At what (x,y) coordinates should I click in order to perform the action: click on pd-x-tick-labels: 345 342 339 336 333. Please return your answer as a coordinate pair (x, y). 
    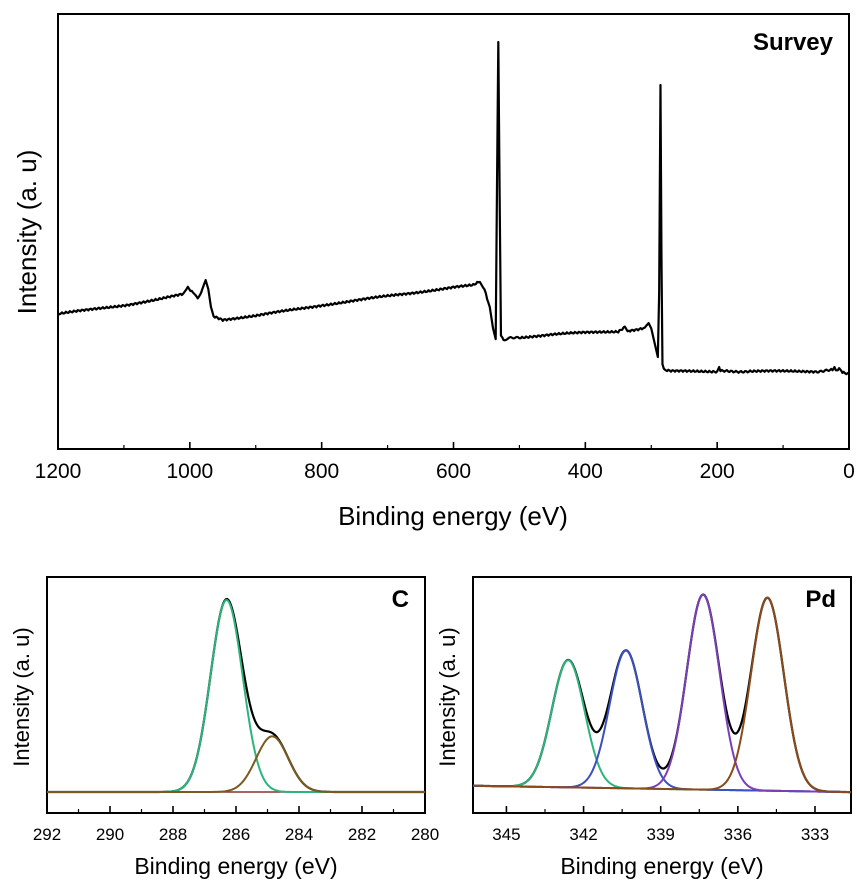
    Looking at the image, I should click on (660, 834).